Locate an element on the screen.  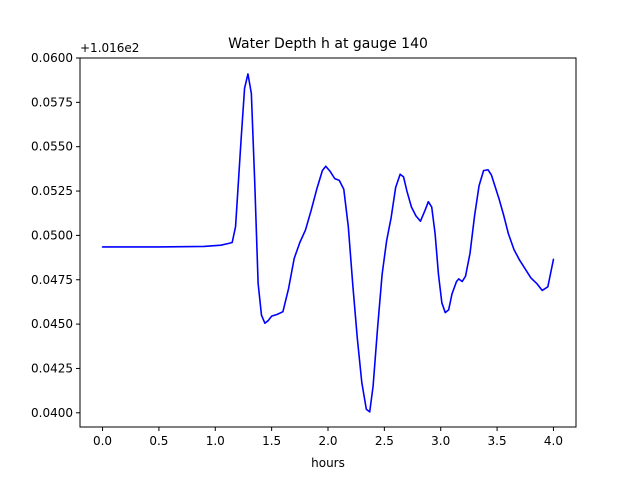
x-tick-label: 3.5 is located at coordinates (497, 441).